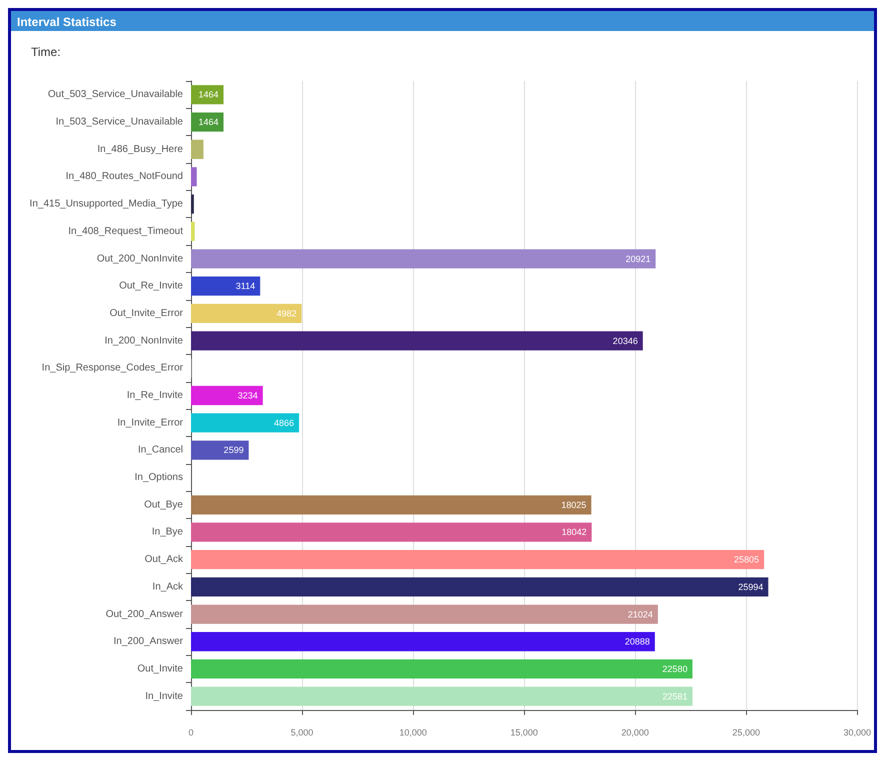  What do you see at coordinates (442, 21) in the screenshot?
I see `text: Interval Statistics` at bounding box center [442, 21].